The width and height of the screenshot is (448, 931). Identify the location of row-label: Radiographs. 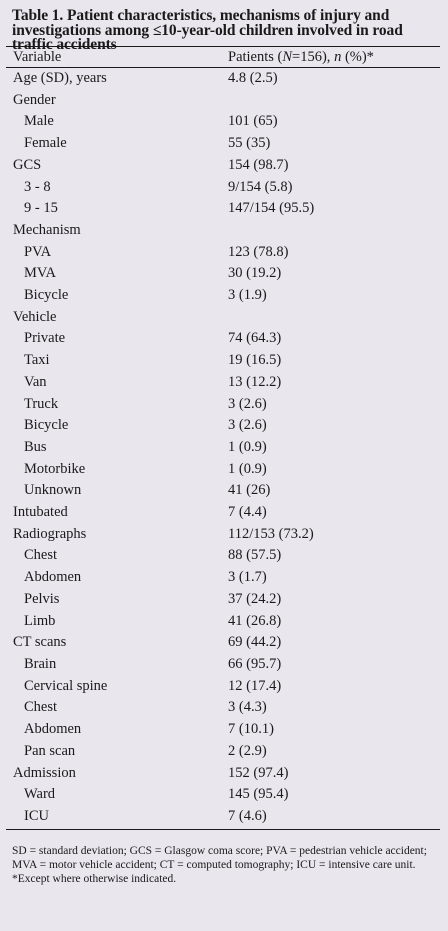
(50, 533).